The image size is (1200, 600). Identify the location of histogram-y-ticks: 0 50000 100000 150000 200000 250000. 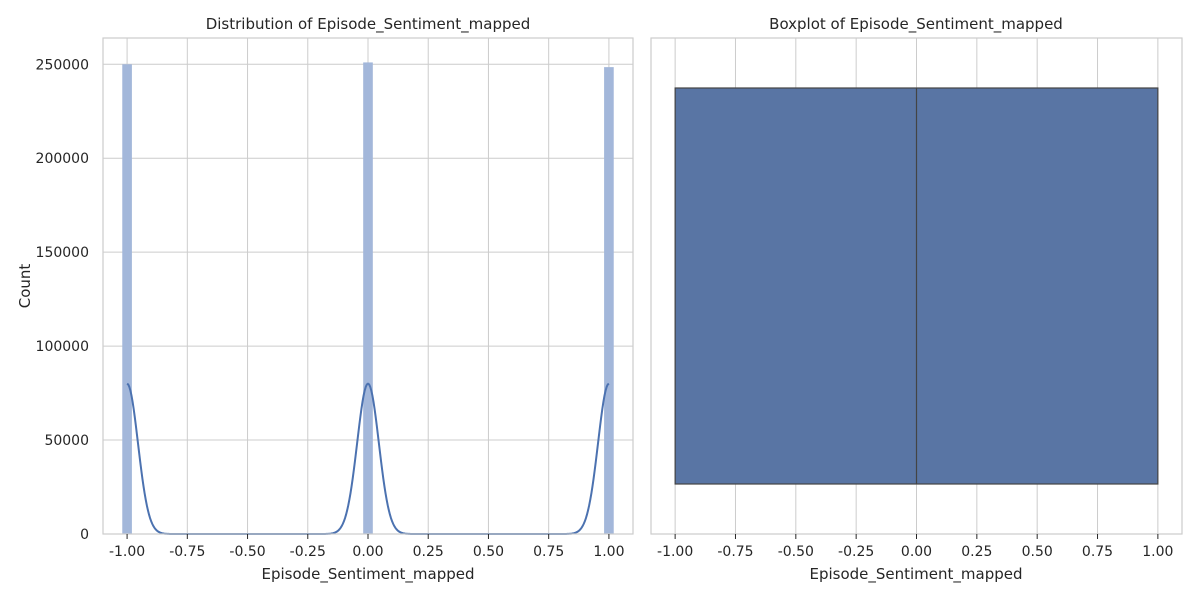
(62, 300).